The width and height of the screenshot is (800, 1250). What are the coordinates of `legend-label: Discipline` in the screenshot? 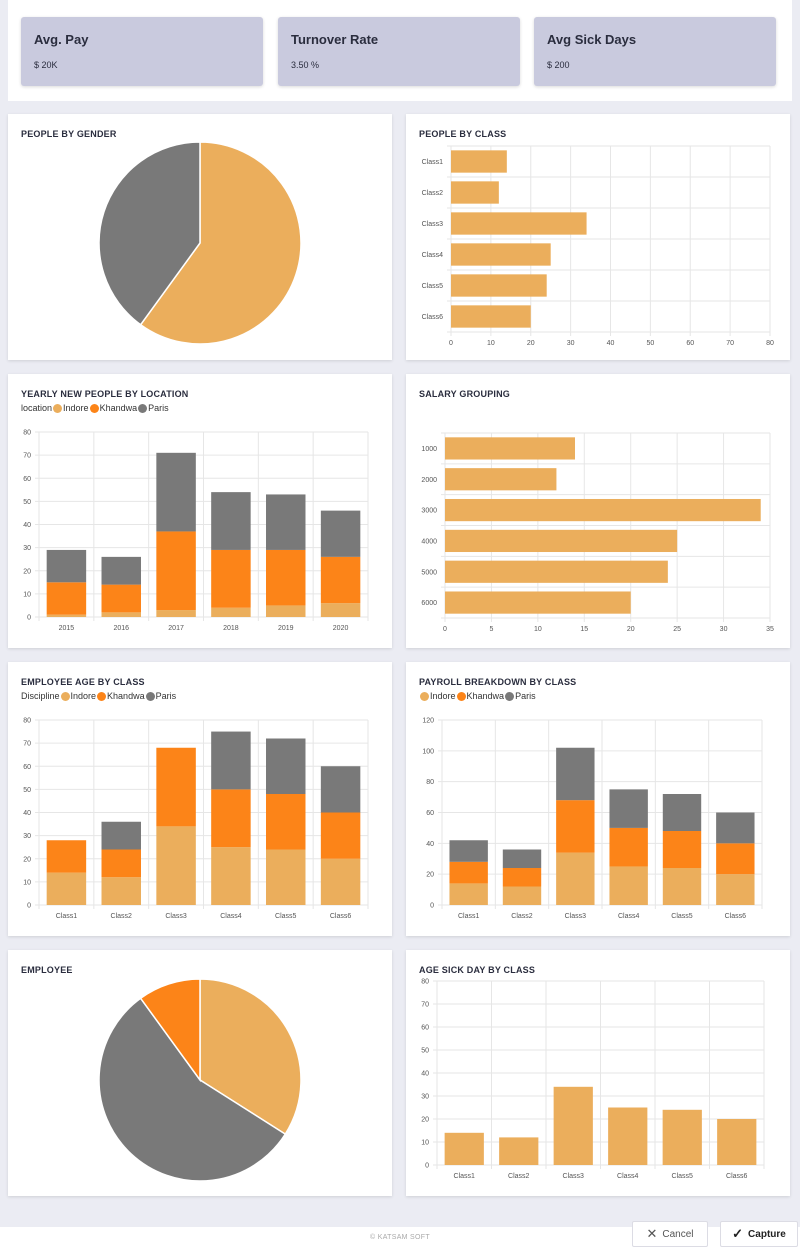 It's located at (40, 696).